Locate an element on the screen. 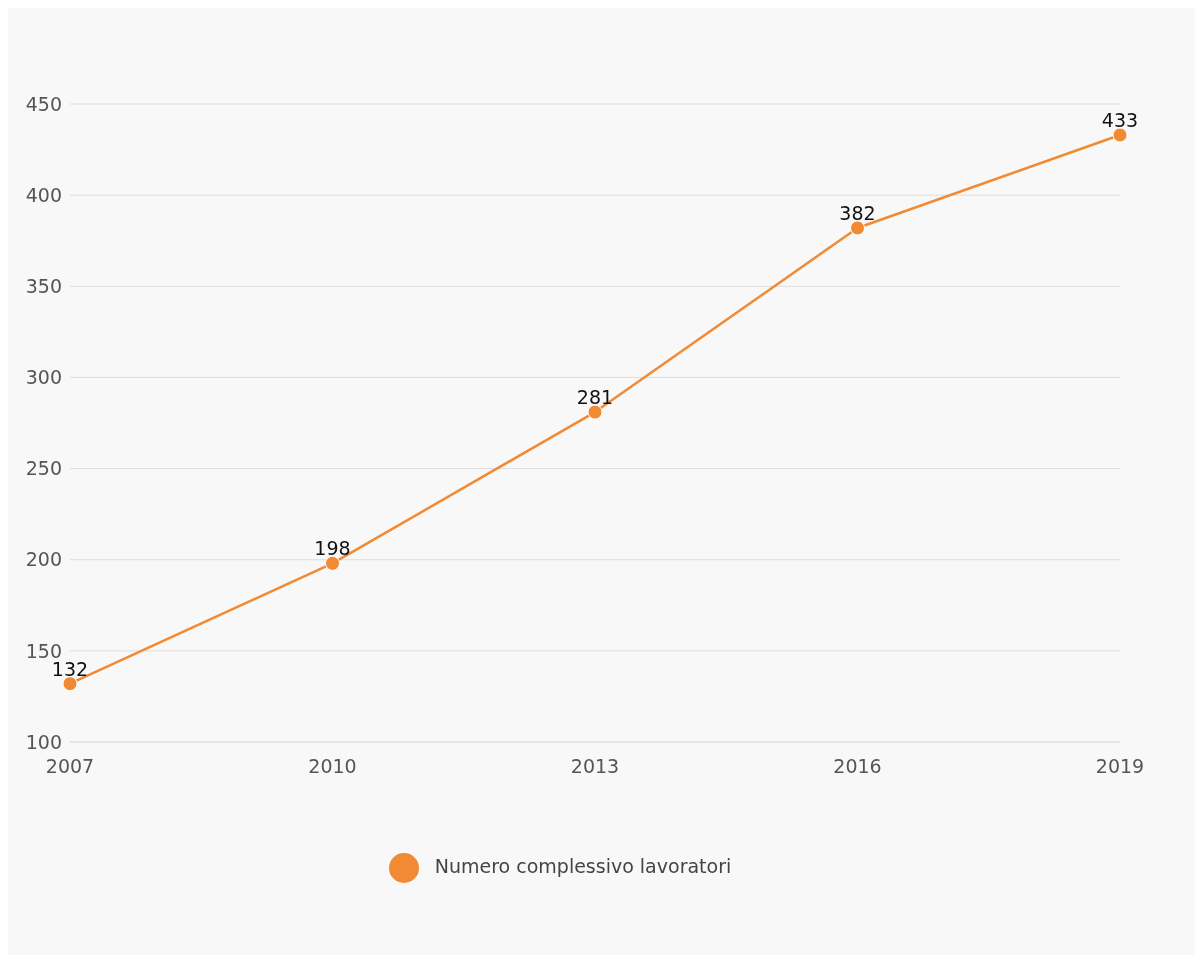 This screenshot has width=1201, height=962. y-tick-label: 200 is located at coordinates (43, 559).